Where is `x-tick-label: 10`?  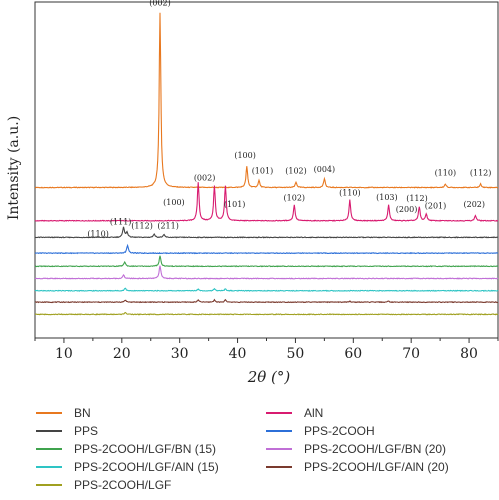
x-tick-label: 10 is located at coordinates (64, 354).